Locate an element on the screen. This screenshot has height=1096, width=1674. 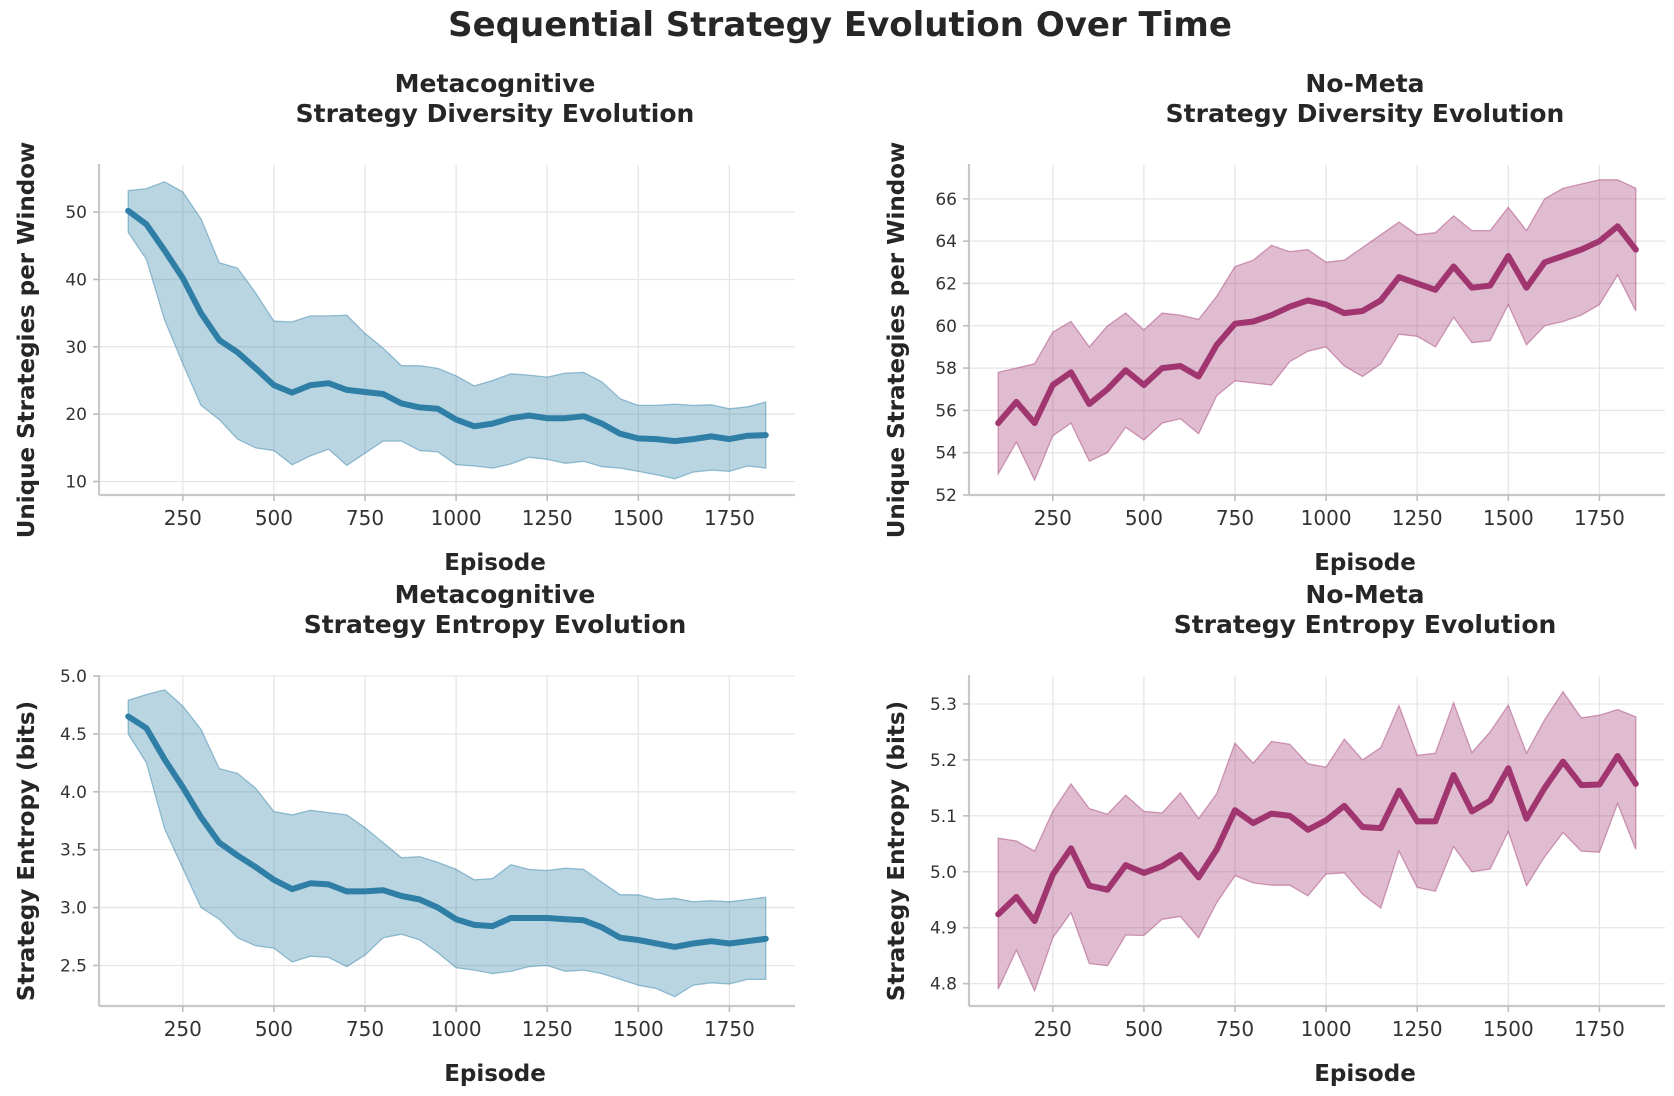
figure-title: Sequential Strategy Evolution Over Time is located at coordinates (840, 25).